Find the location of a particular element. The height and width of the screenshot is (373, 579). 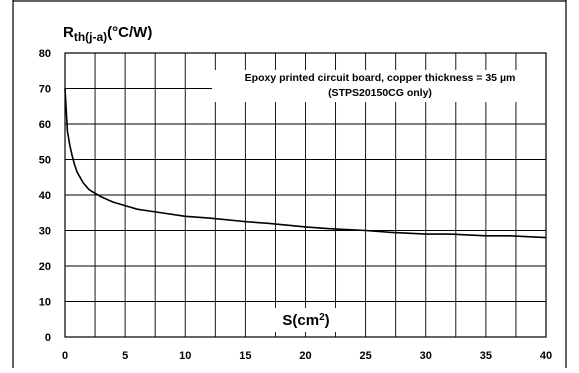

x-axis-label: S(cm2) is located at coordinates (305, 320).